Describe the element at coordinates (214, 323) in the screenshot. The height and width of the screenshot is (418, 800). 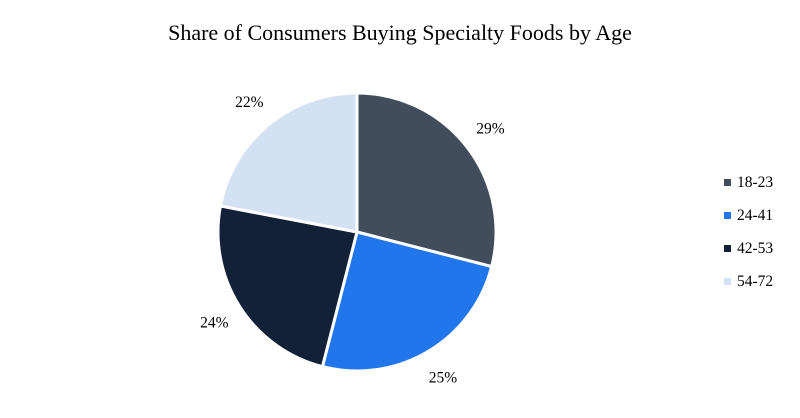
I see `slice-label-42-53: 24%` at that location.